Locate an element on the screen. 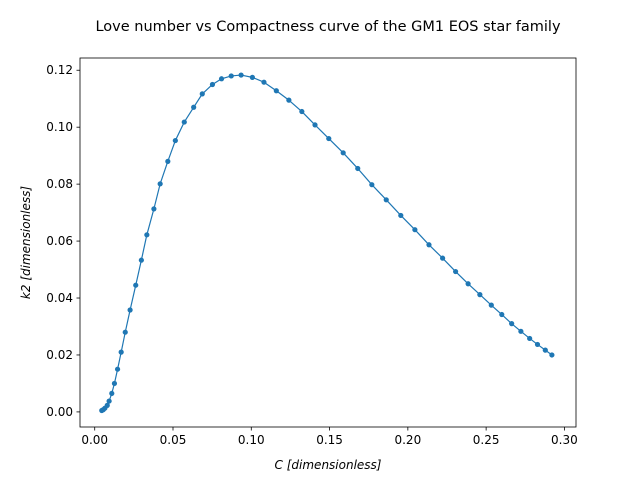 The height and width of the screenshot is (480, 640). x-tick-label: 0.00 is located at coordinates (94, 440).